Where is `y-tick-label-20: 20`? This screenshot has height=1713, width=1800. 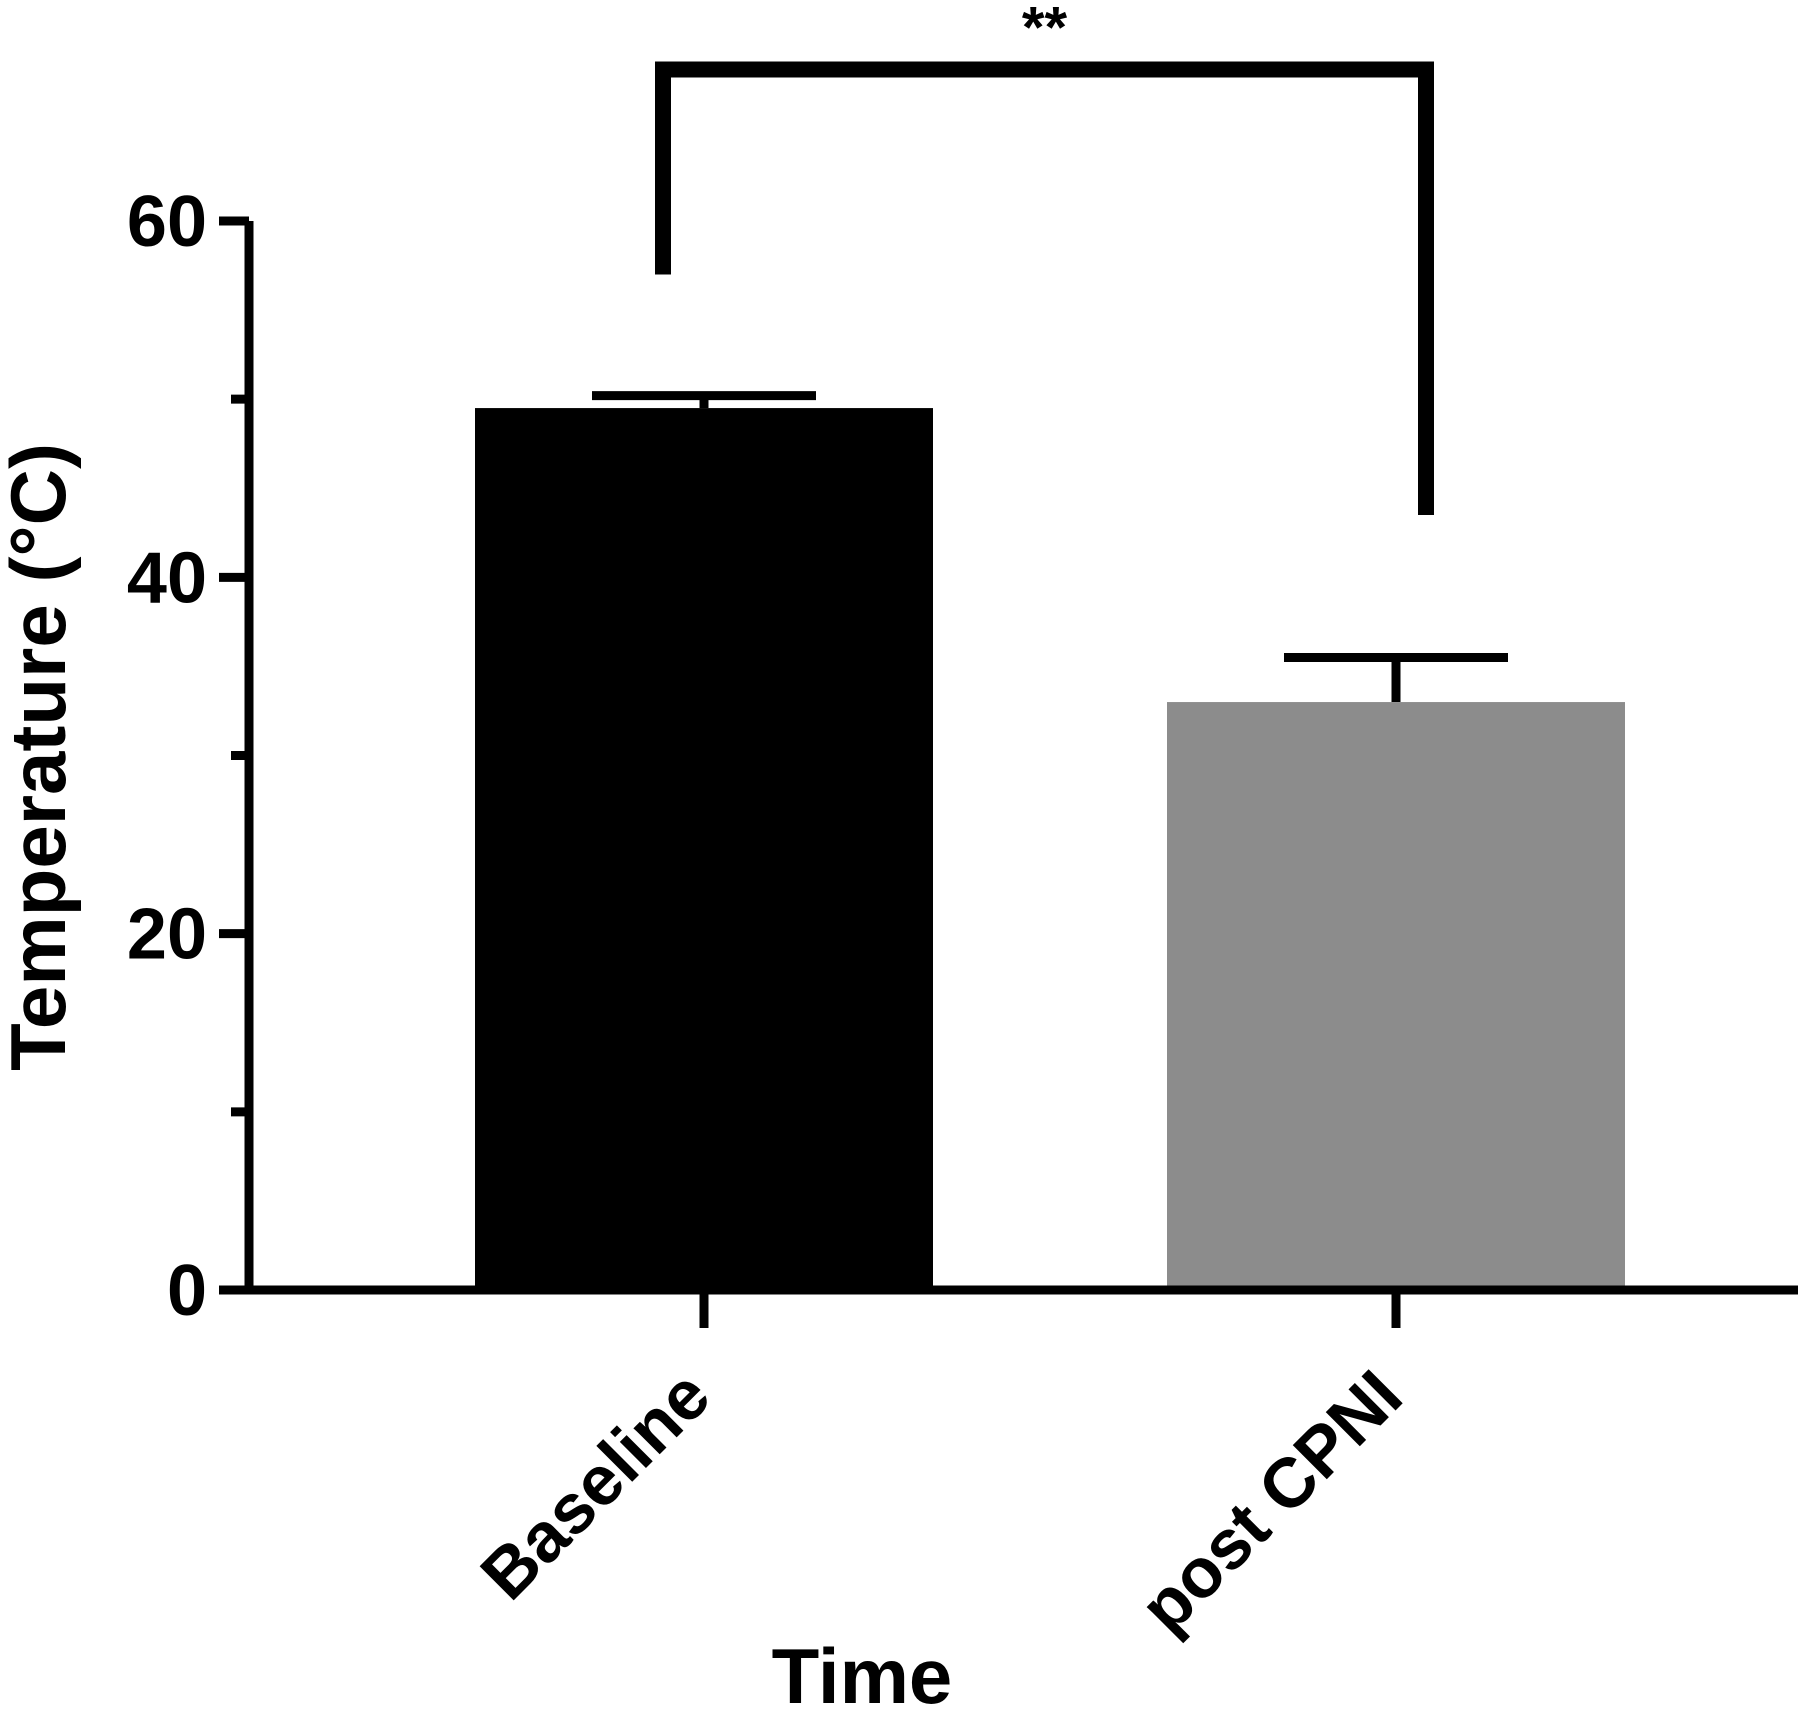 y-tick-label-20: 20 is located at coordinates (167, 935).